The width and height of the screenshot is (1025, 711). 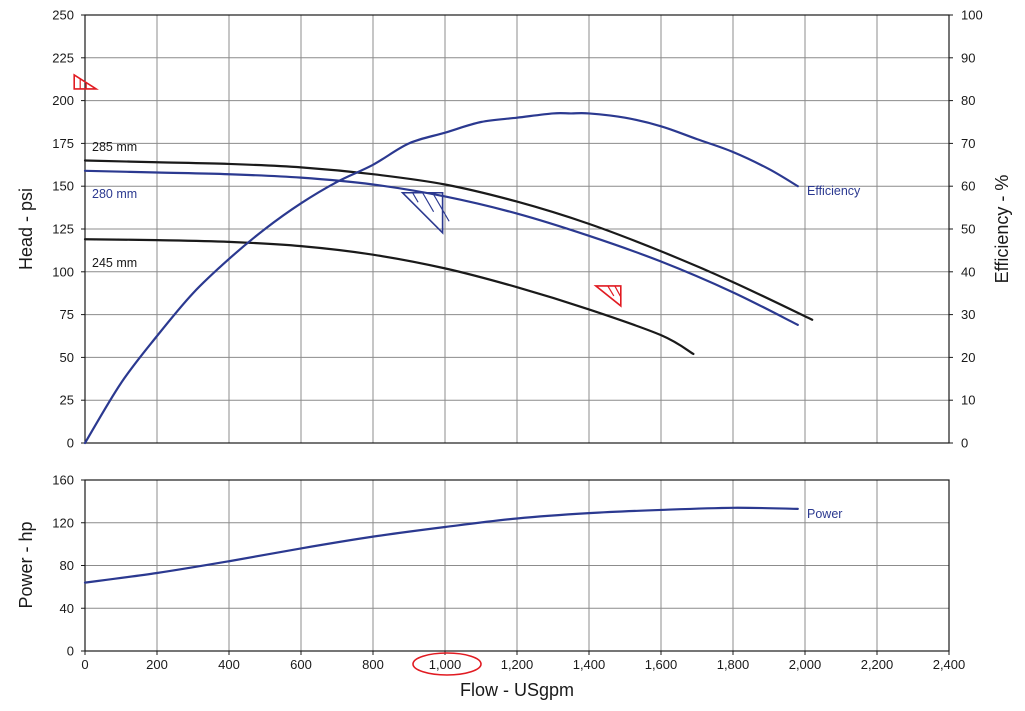 What do you see at coordinates (63, 480) in the screenshot?
I see `power-tick-label: 160` at bounding box center [63, 480].